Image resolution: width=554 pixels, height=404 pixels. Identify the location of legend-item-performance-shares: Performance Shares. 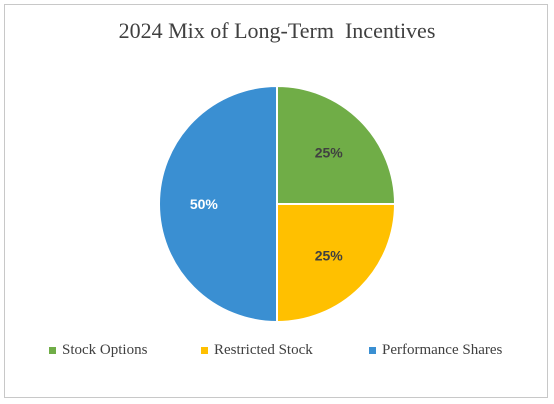
(435, 350).